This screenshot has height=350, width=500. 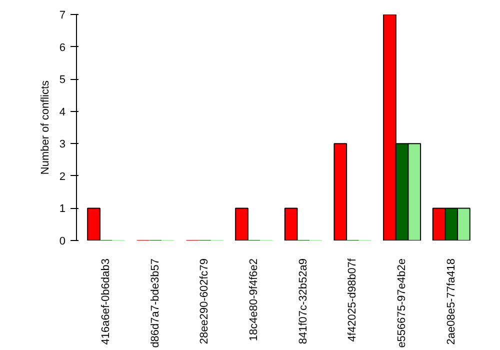 What do you see at coordinates (402, 303) in the screenshot?
I see `x-tick-label: e556675-97e4b2e` at bounding box center [402, 303].